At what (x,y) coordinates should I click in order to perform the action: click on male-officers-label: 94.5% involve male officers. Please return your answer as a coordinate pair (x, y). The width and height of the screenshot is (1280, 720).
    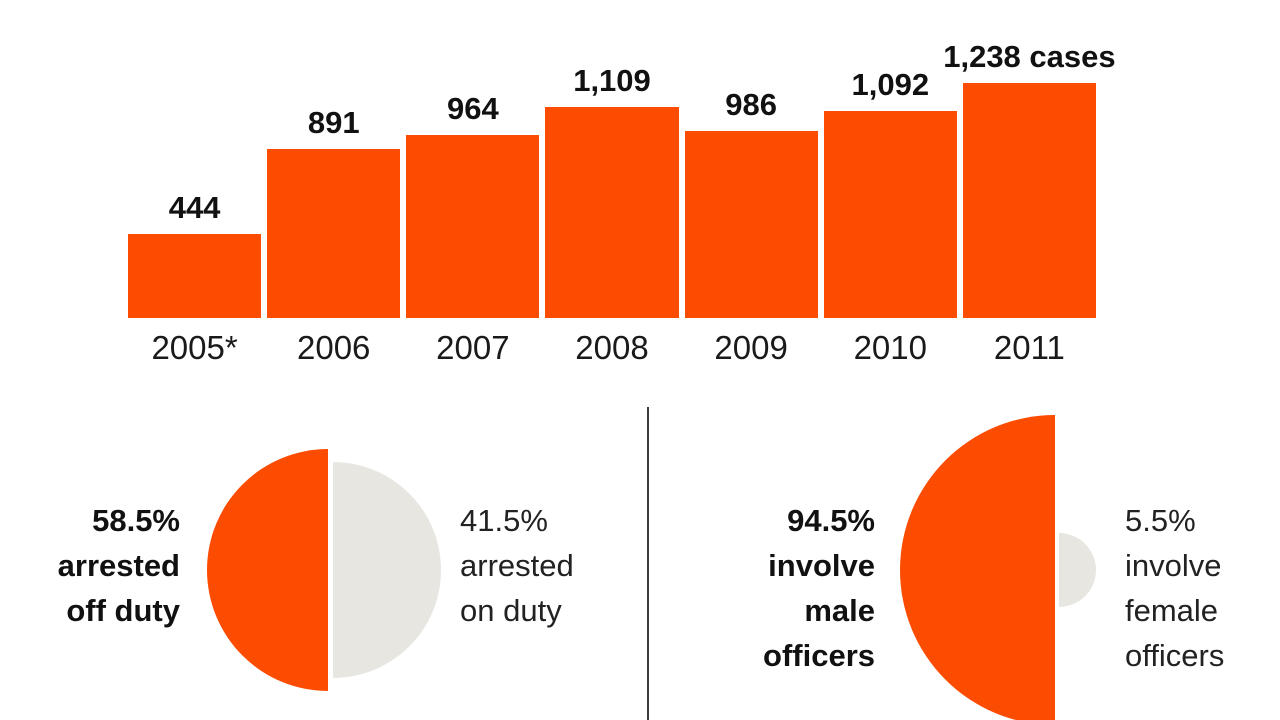
    Looking at the image, I should click on (785, 588).